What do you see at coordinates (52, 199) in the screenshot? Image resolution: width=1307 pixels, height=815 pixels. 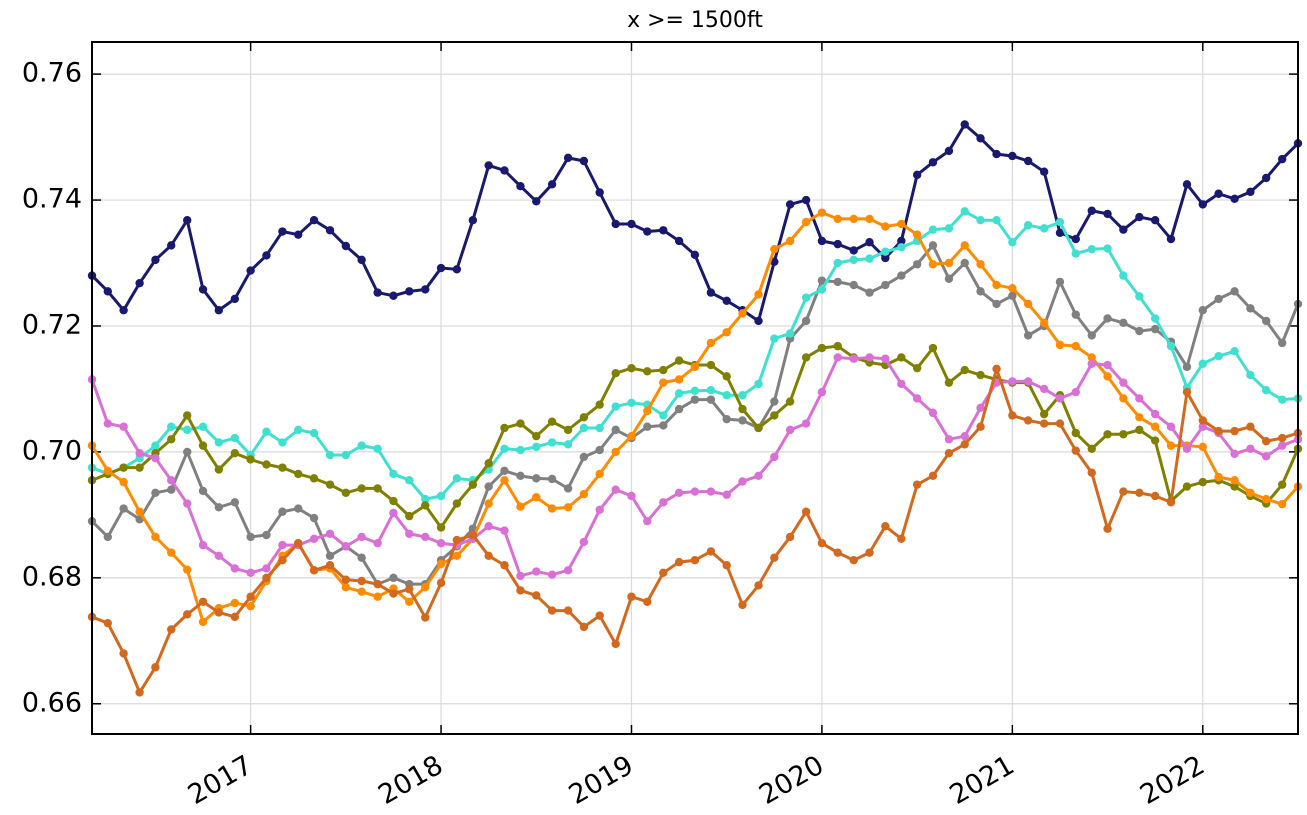 I see `y-tick-label: 0.74` at bounding box center [52, 199].